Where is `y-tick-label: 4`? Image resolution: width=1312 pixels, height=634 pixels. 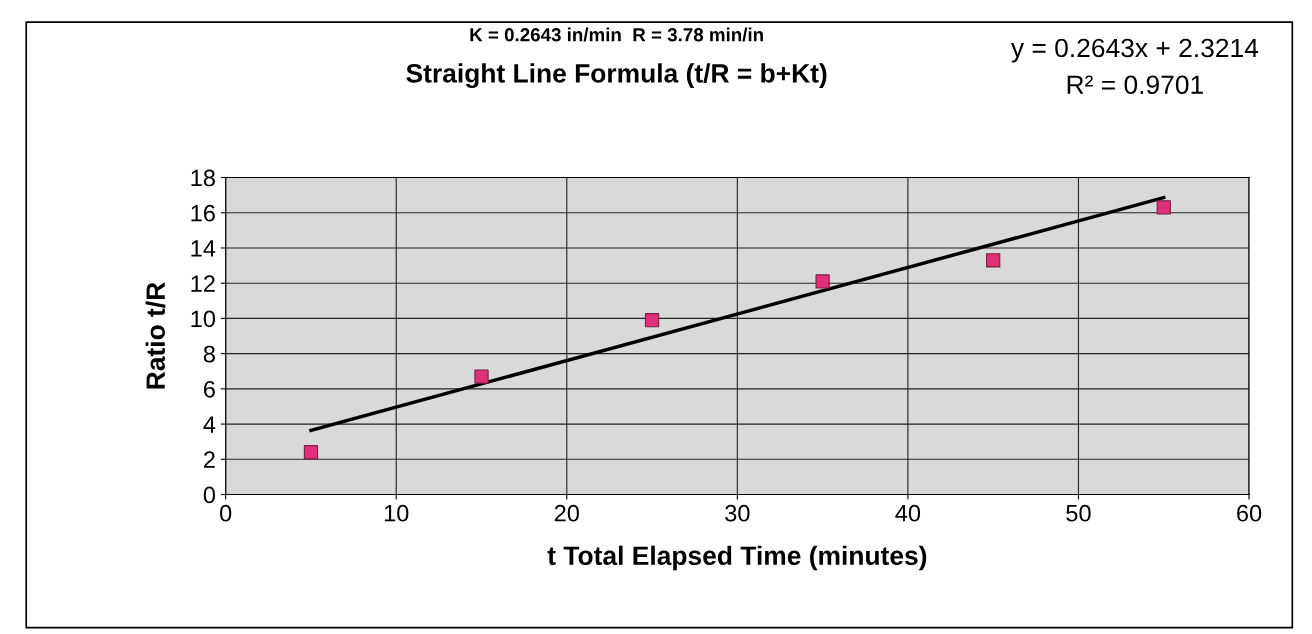
y-tick-label: 4 is located at coordinates (209, 424).